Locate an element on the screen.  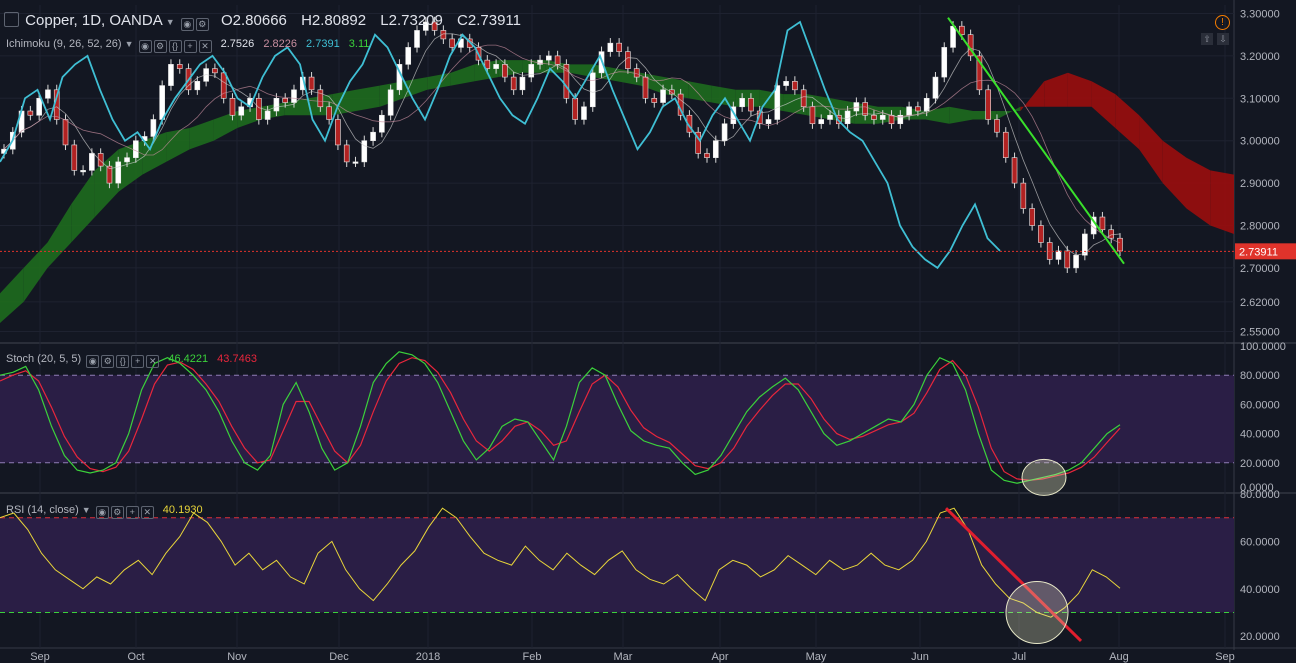
time-tick-label: Apr is located at coordinates (719, 657).